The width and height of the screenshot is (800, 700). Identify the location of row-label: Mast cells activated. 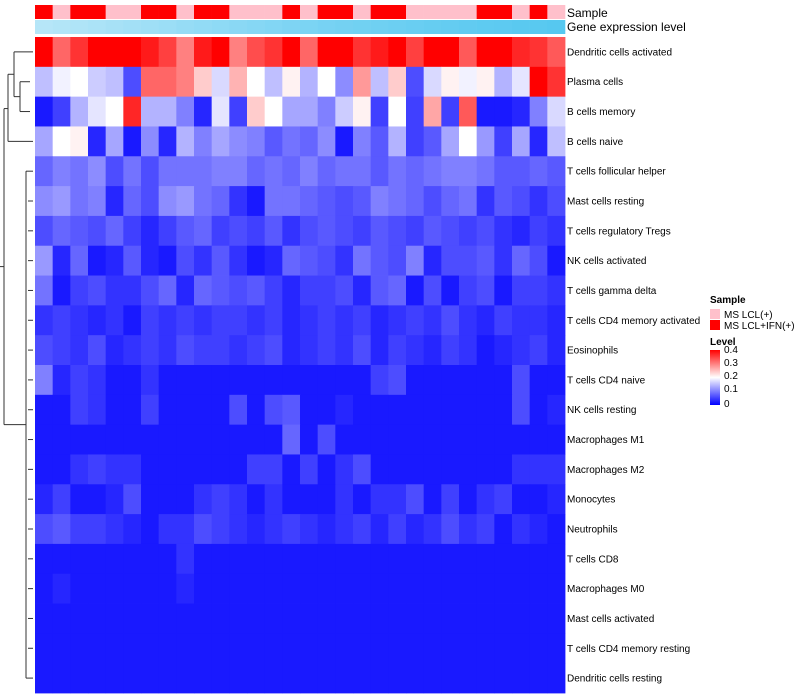
(610, 619).